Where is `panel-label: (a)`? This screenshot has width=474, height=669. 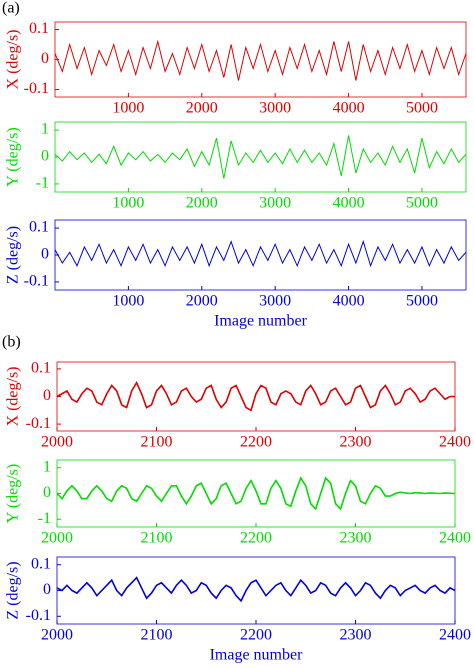
panel-label: (a) is located at coordinates (11, 8).